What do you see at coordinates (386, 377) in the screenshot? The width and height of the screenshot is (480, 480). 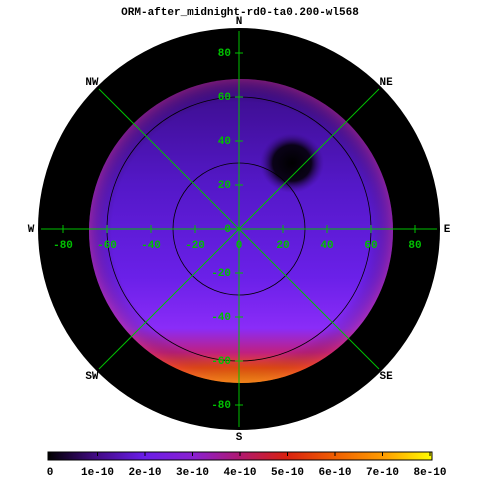 I see `direction-label: SE` at bounding box center [386, 377].